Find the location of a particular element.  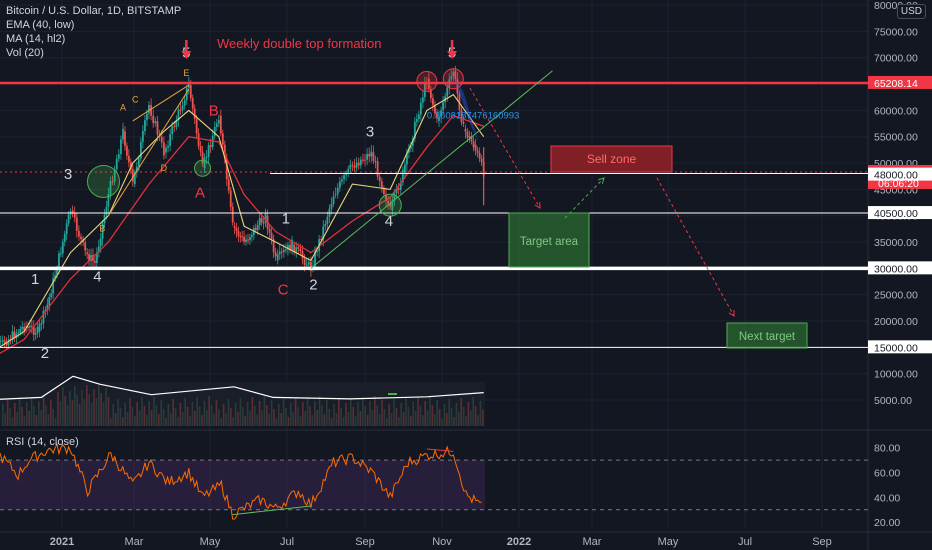

tag-65208-bg is located at coordinates (900, 82).